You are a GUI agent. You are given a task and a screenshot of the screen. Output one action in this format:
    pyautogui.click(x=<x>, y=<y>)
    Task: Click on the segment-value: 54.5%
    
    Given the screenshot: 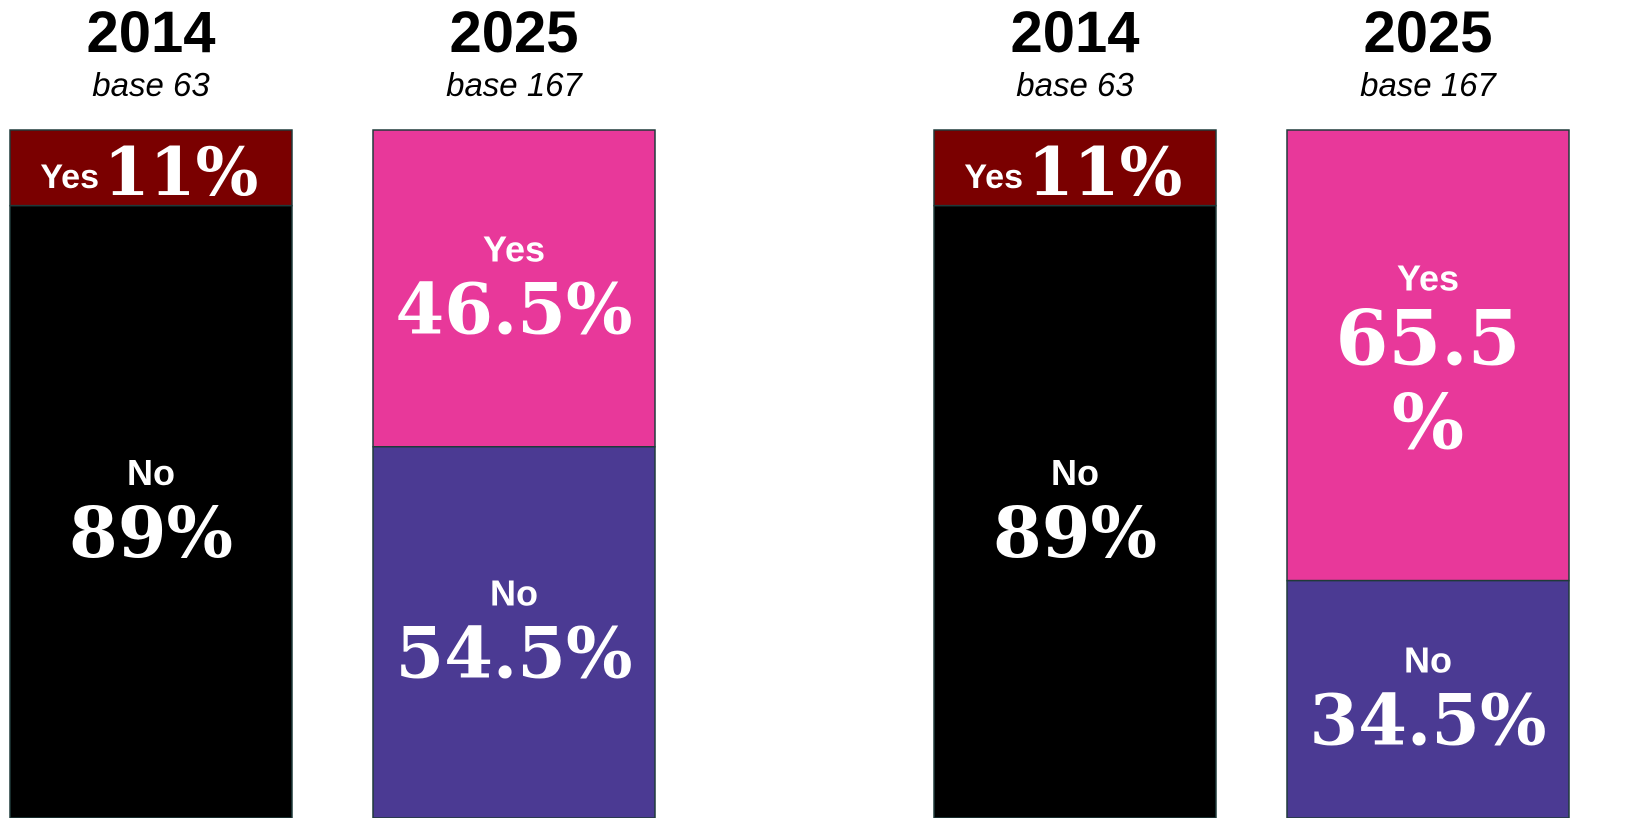 What is the action you would take?
    pyautogui.click(x=513, y=652)
    